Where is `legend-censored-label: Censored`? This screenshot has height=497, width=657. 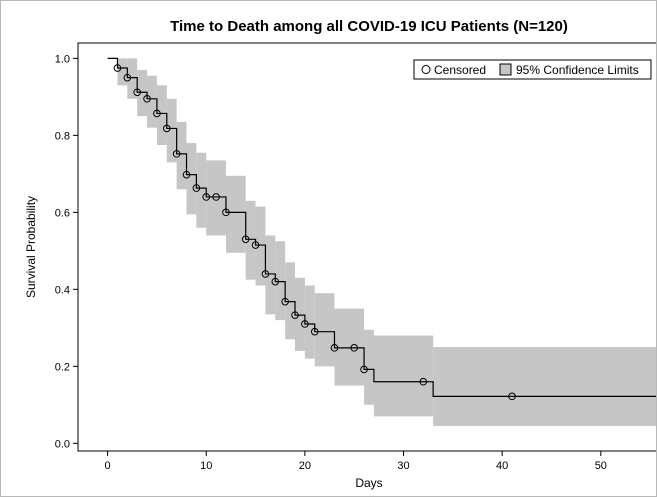 legend-censored-label: Censored is located at coordinates (460, 70).